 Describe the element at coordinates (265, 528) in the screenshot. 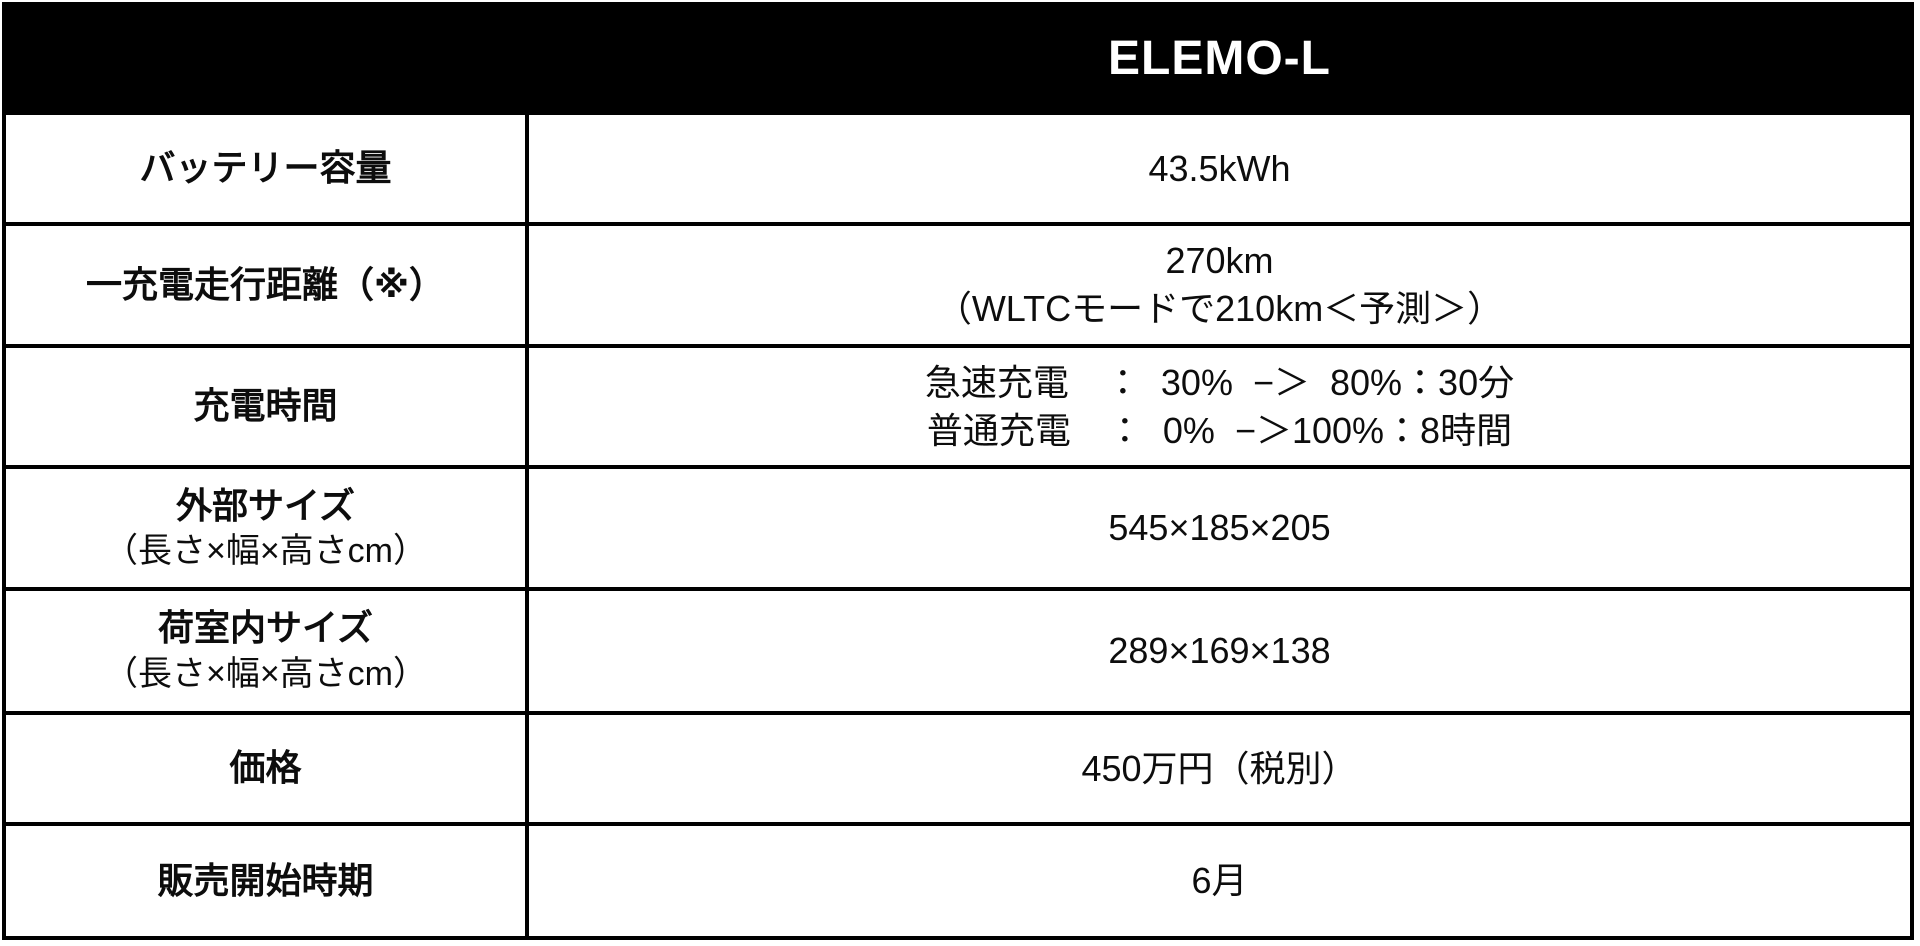

I see `spec-row-label: 外部サイズ （長さ×幅×高さcm）` at that location.